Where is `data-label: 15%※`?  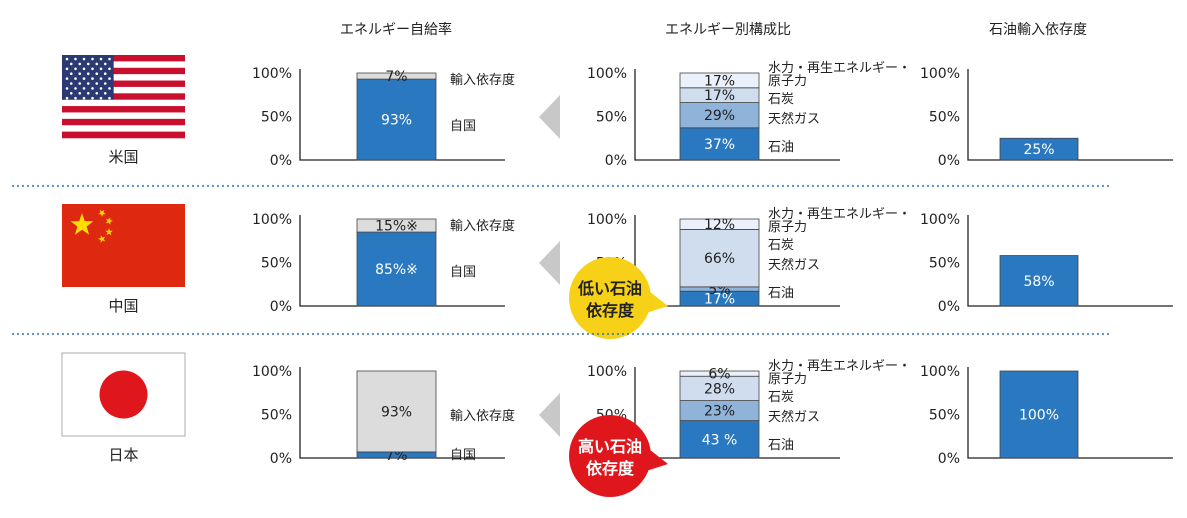
data-label: 15%※ is located at coordinates (396, 227).